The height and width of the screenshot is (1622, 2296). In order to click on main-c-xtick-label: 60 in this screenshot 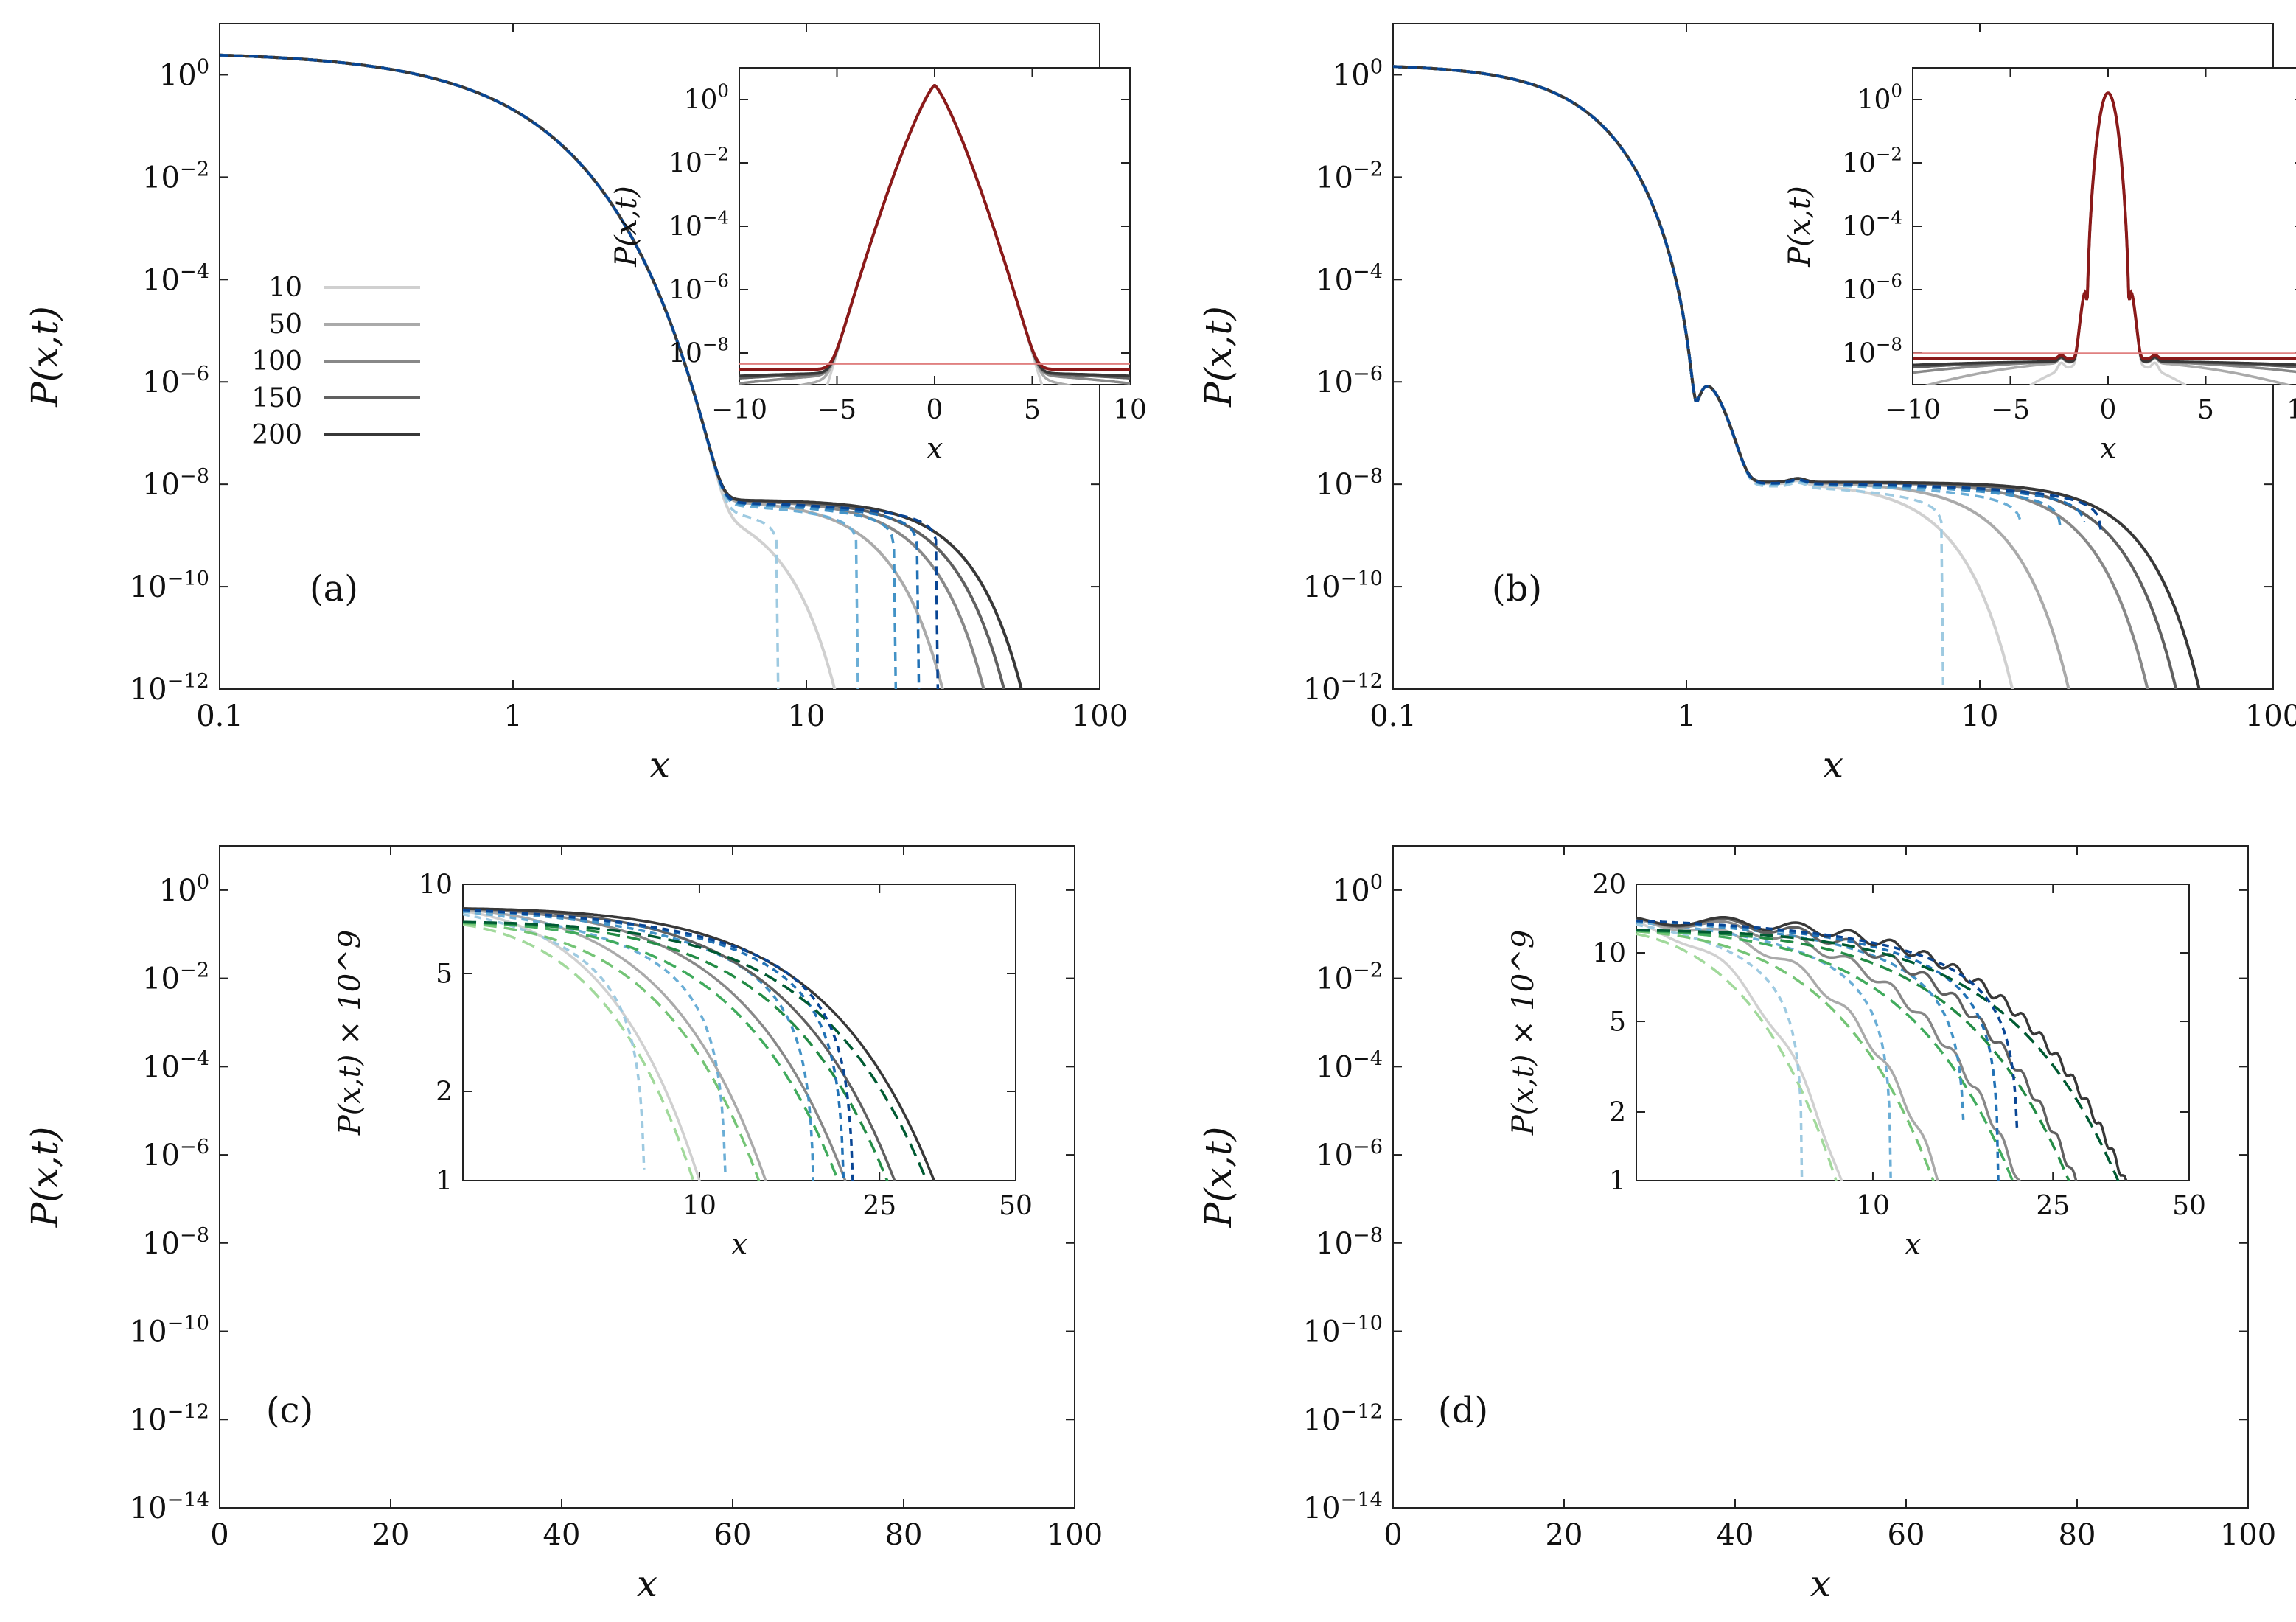, I will do `click(733, 1535)`.